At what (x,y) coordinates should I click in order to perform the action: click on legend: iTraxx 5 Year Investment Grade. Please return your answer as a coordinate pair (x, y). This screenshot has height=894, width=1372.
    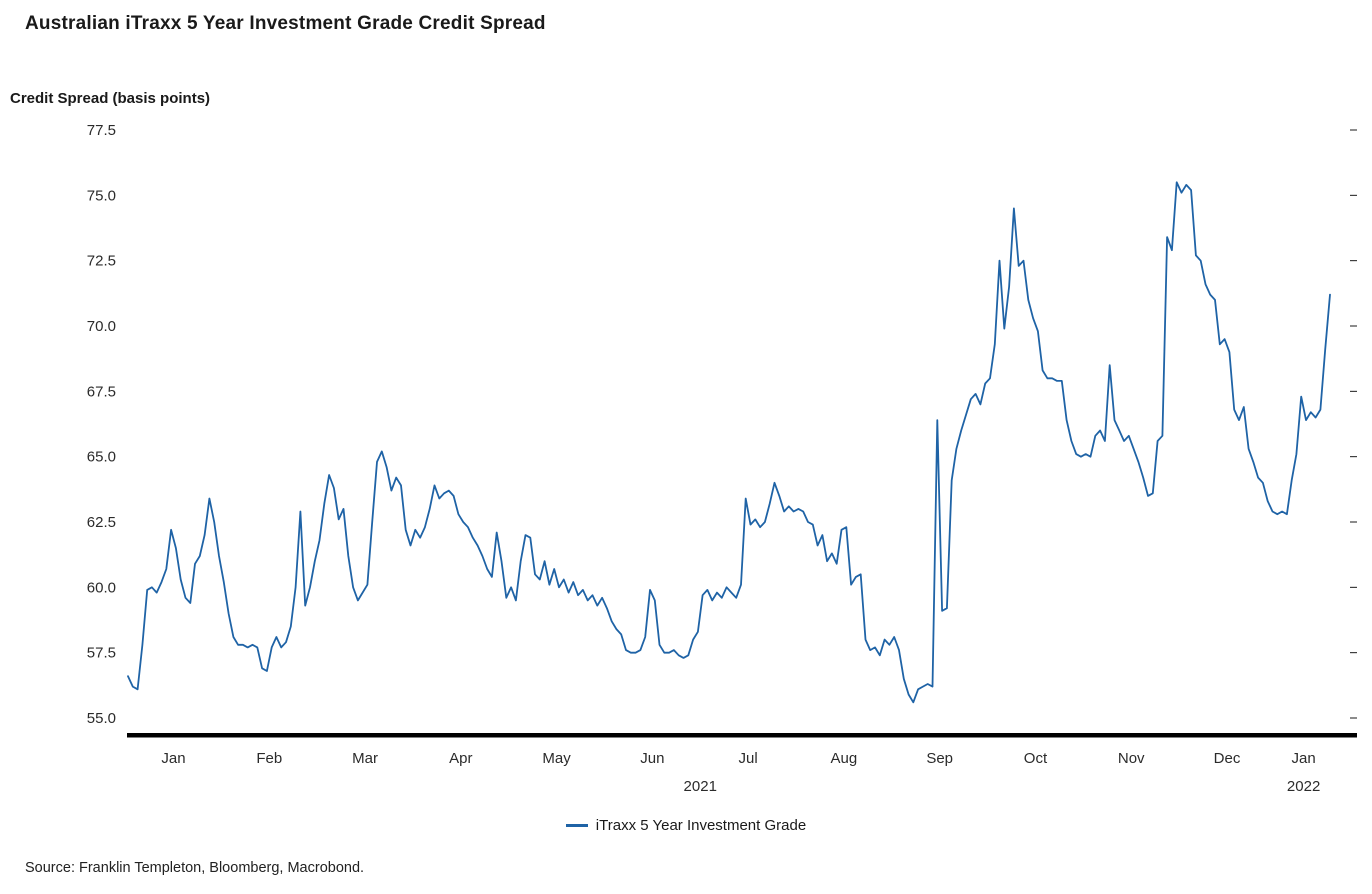
    Looking at the image, I should click on (686, 825).